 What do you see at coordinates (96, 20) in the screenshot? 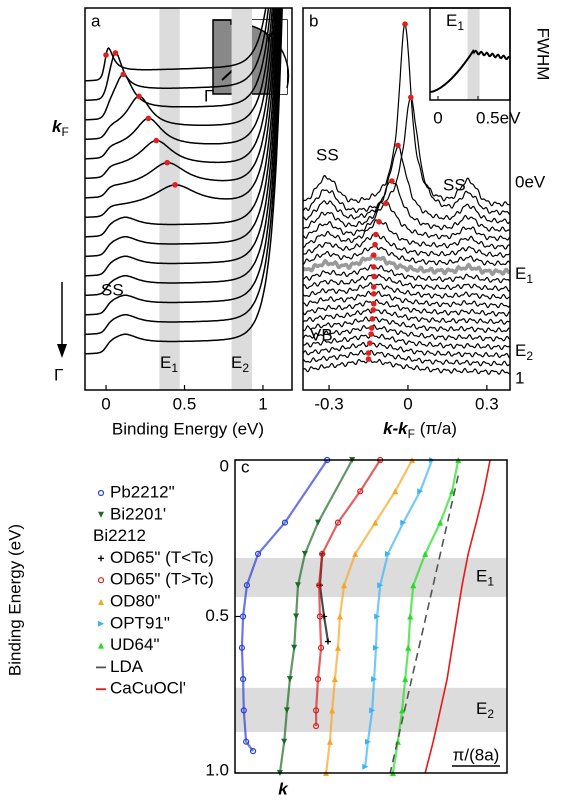
I see `panel-label: a` at bounding box center [96, 20].